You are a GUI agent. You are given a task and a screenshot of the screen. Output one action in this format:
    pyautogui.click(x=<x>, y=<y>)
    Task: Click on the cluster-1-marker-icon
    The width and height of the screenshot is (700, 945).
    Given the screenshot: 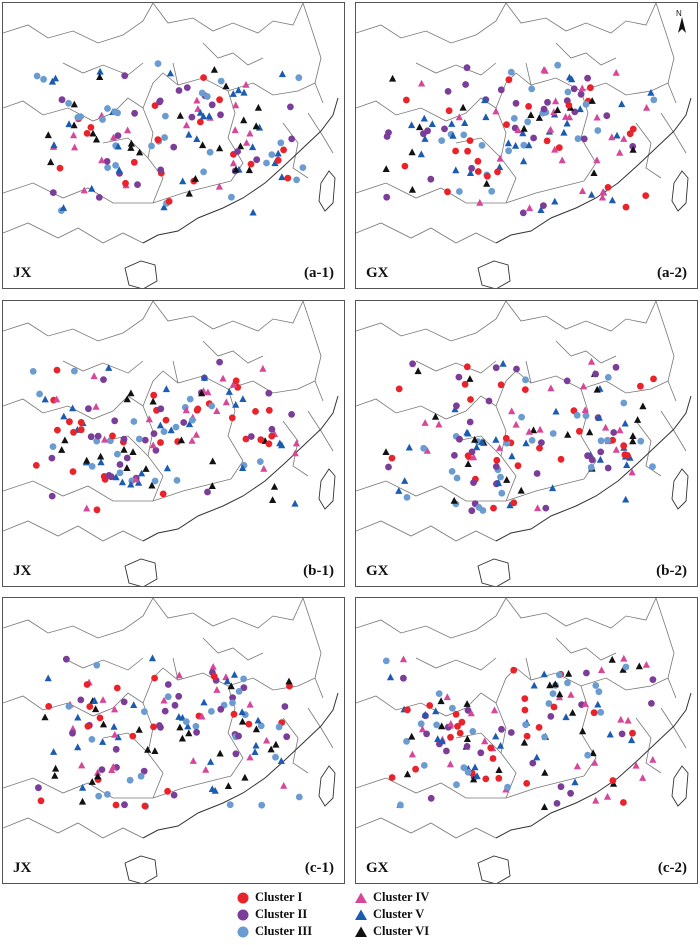 What is the action you would take?
    pyautogui.click(x=243, y=897)
    